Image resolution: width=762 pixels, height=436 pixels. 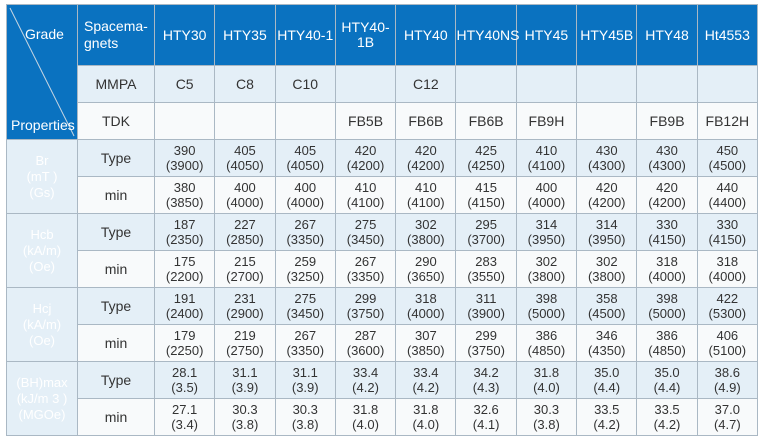 I want to click on cgs-value: (4350), so click(x=606, y=350).